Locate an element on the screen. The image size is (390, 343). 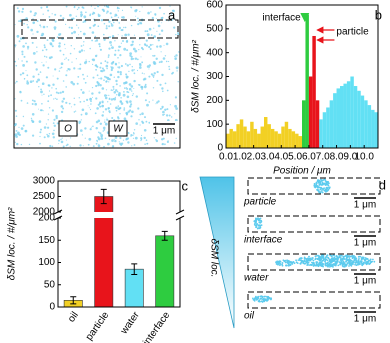
error-bar is located at coordinates (134, 269).